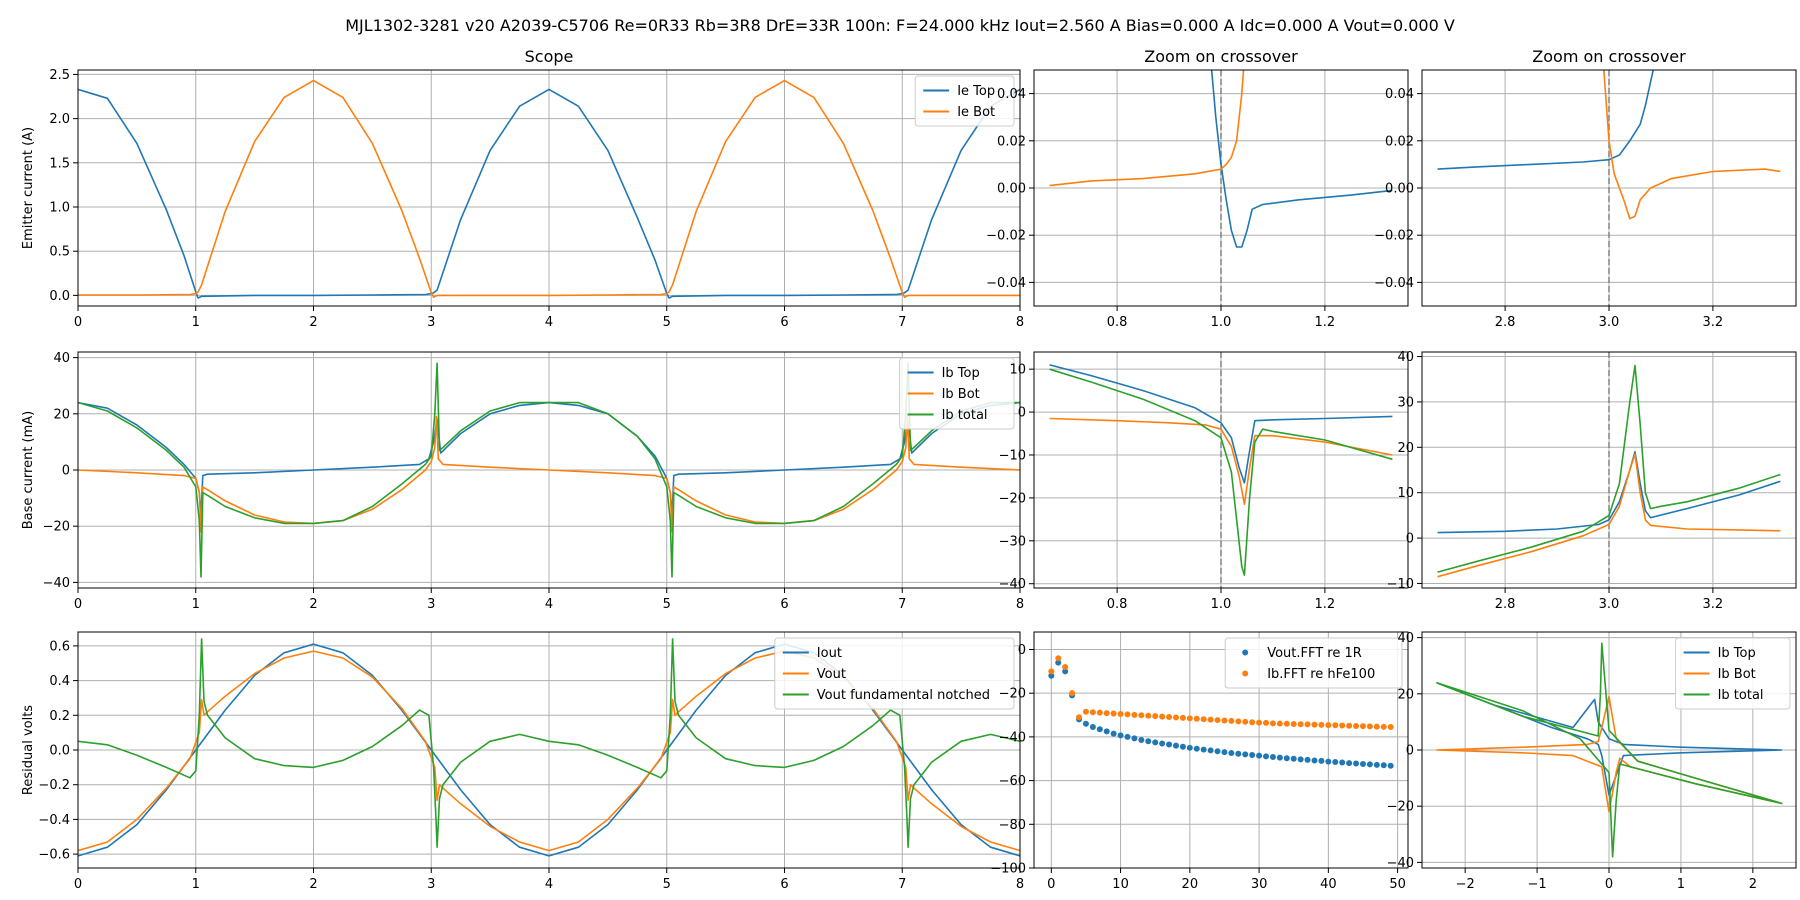 Image resolution: width=1800 pixels, height=900 pixels. I want to click on y-tick-label: 0.00, so click(1011, 189).